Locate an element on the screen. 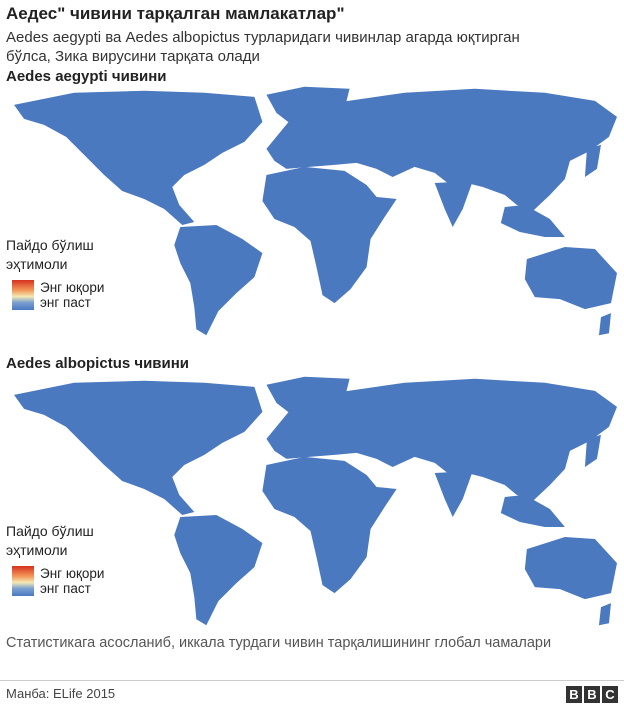  logo: B B C is located at coordinates (592, 694).